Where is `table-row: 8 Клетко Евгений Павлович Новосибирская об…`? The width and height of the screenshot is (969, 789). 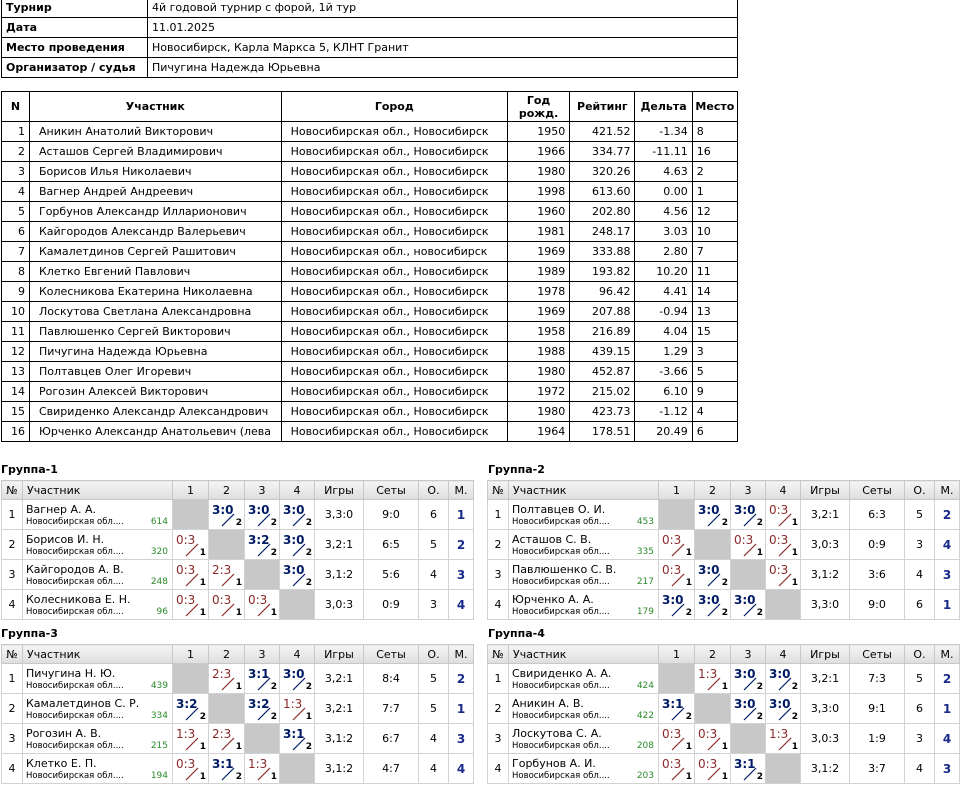
table-row: 8 Клетко Евгений Павлович Новосибирская об… is located at coordinates (370, 271).